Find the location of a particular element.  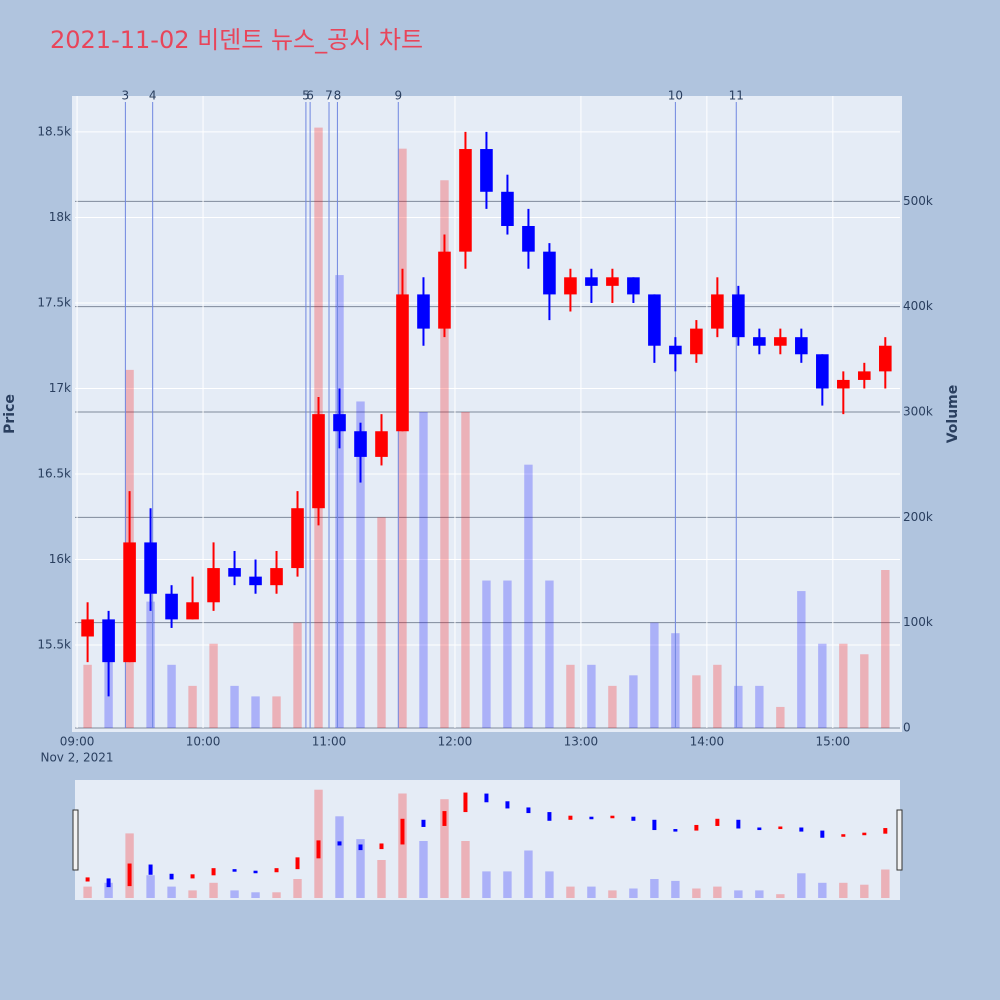

x-tick-label: 13:00 is located at coordinates (581, 742).